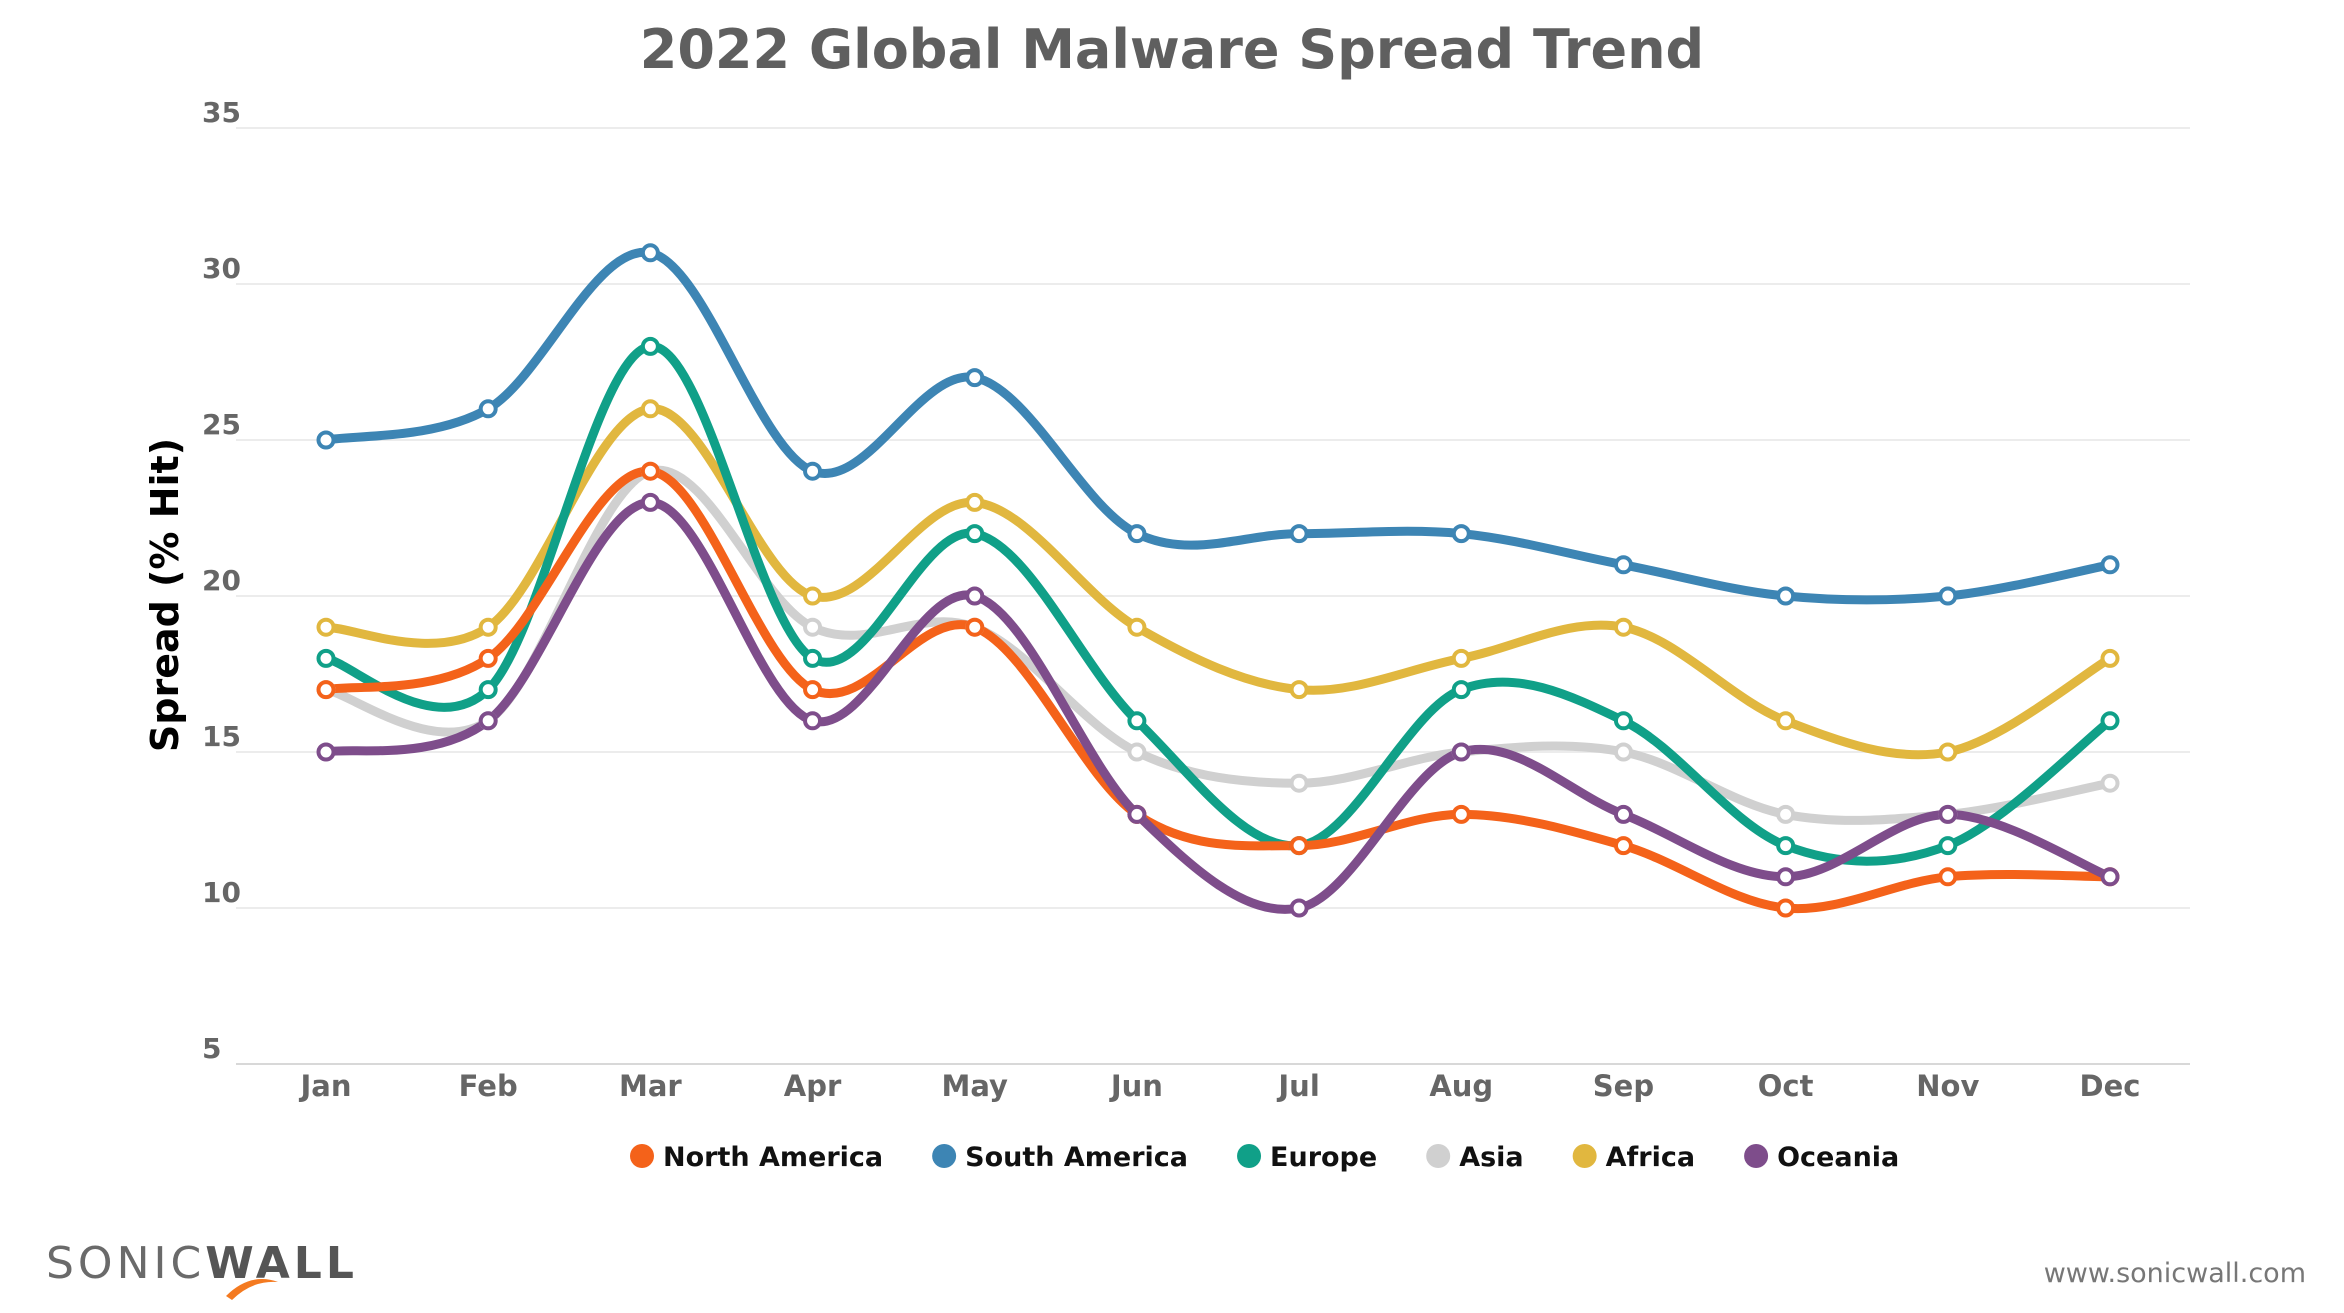 This screenshot has height=1313, width=2344. Describe the element at coordinates (221, 424) in the screenshot. I see `y-tick-label: 25` at that location.